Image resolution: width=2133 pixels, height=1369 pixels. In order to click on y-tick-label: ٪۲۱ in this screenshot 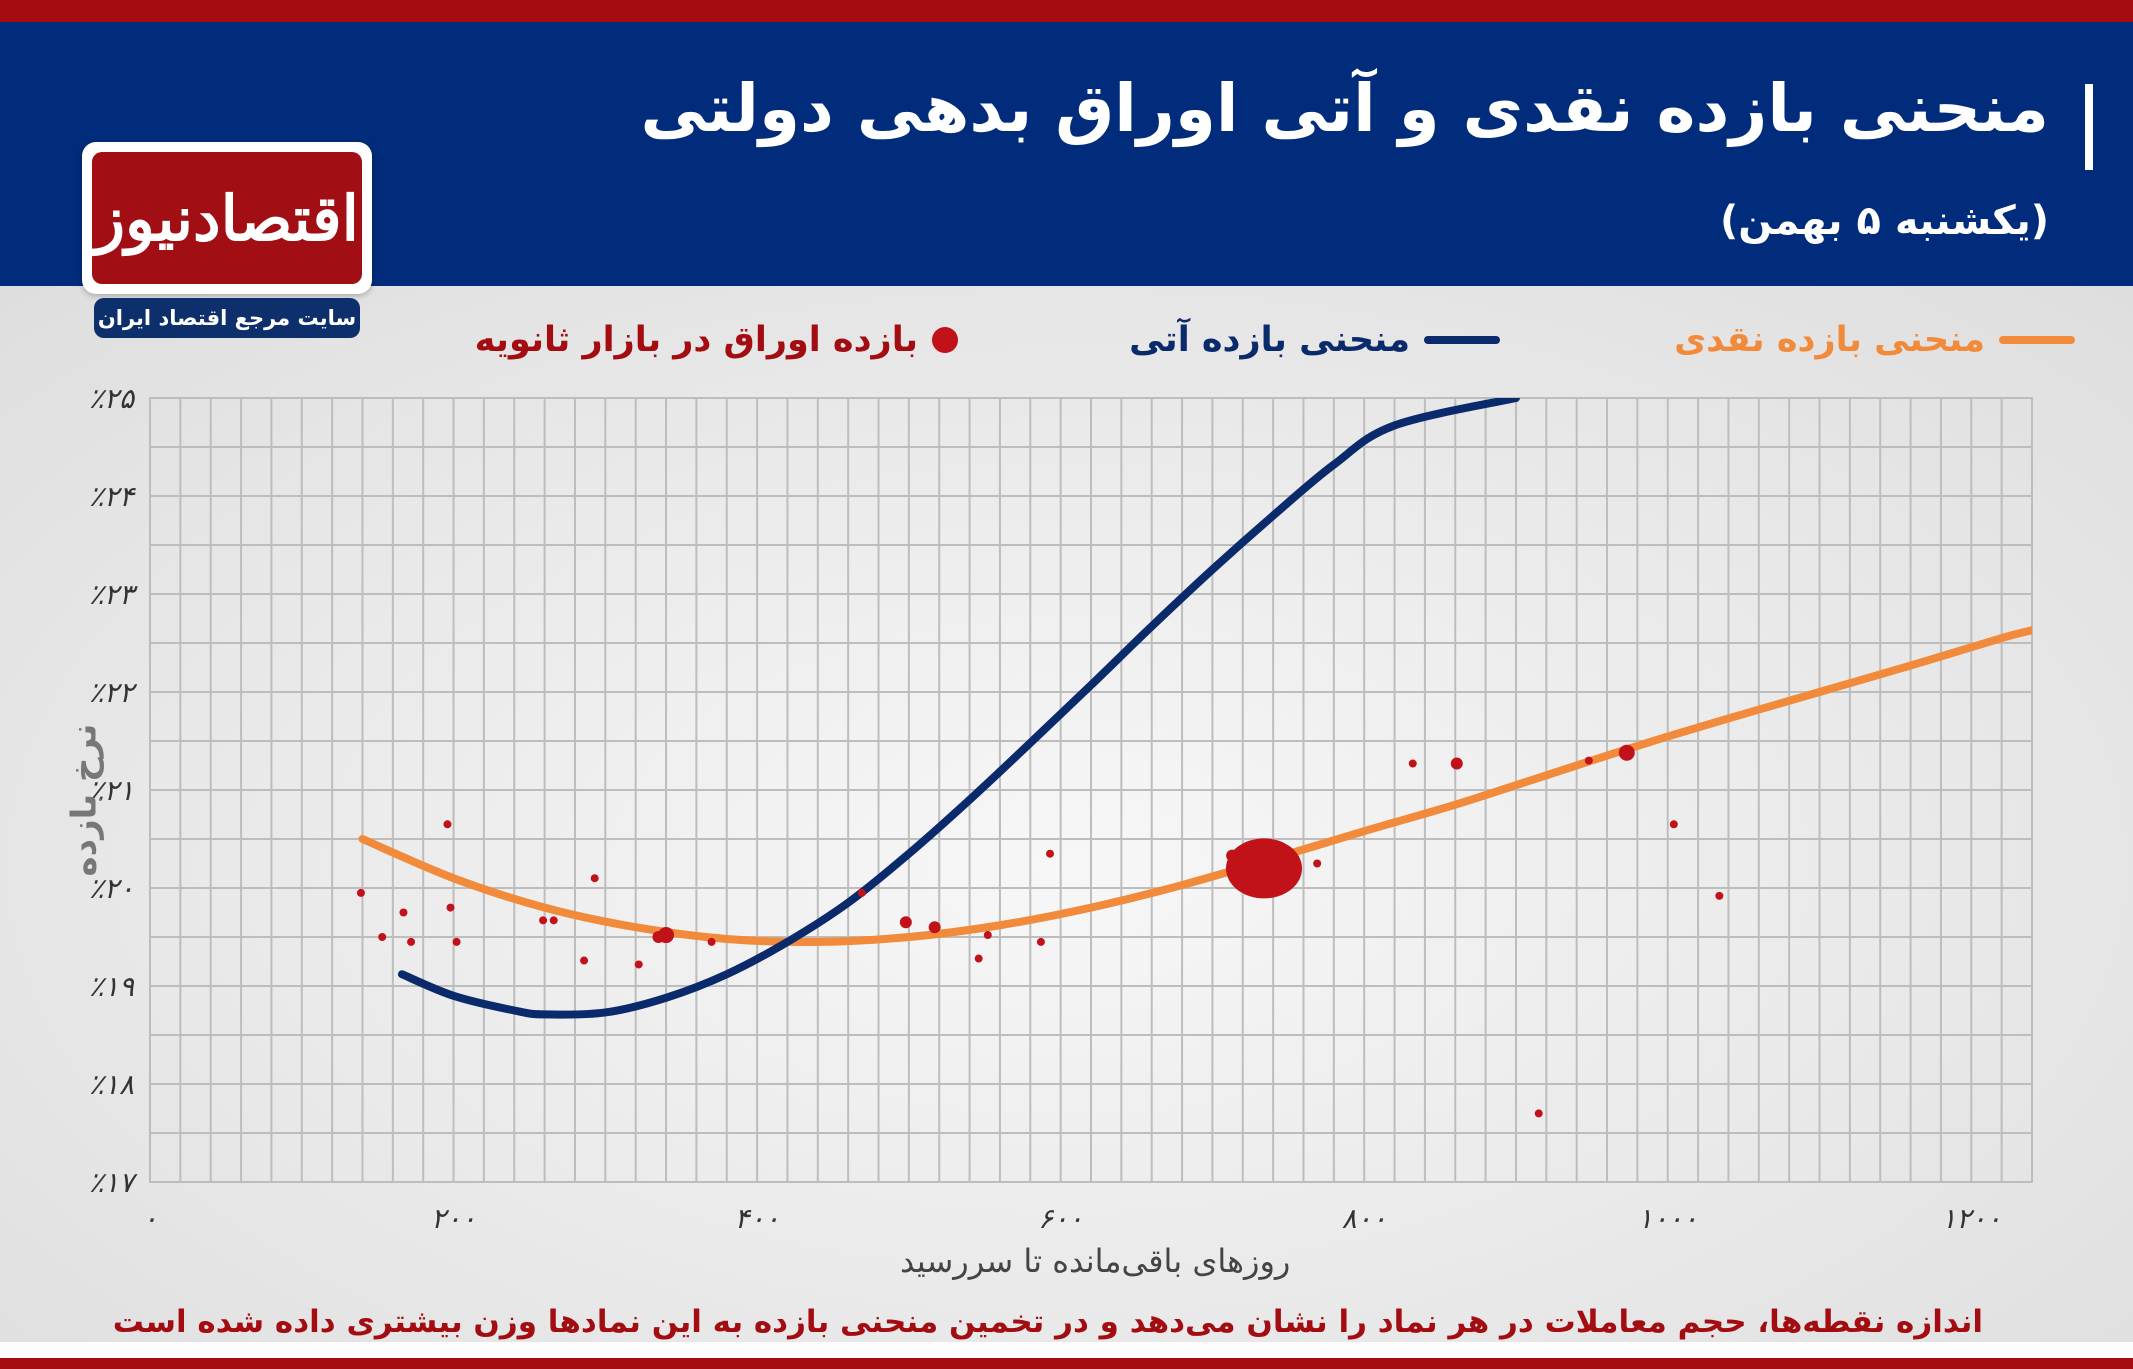, I will do `click(111, 790)`.